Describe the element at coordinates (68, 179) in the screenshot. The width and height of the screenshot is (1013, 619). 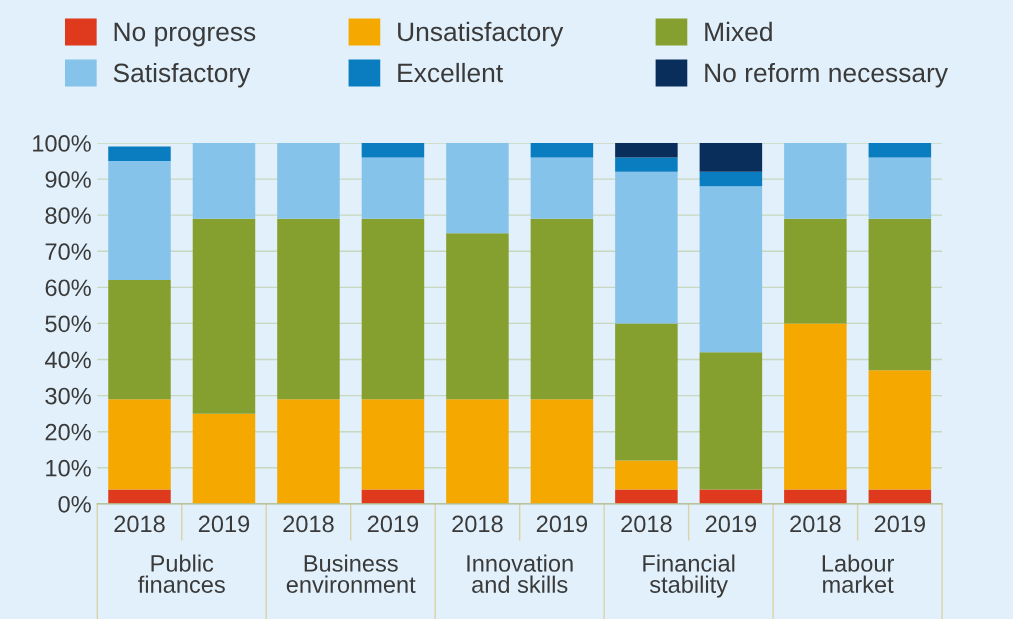
I see `y-tick-label: 90%` at that location.